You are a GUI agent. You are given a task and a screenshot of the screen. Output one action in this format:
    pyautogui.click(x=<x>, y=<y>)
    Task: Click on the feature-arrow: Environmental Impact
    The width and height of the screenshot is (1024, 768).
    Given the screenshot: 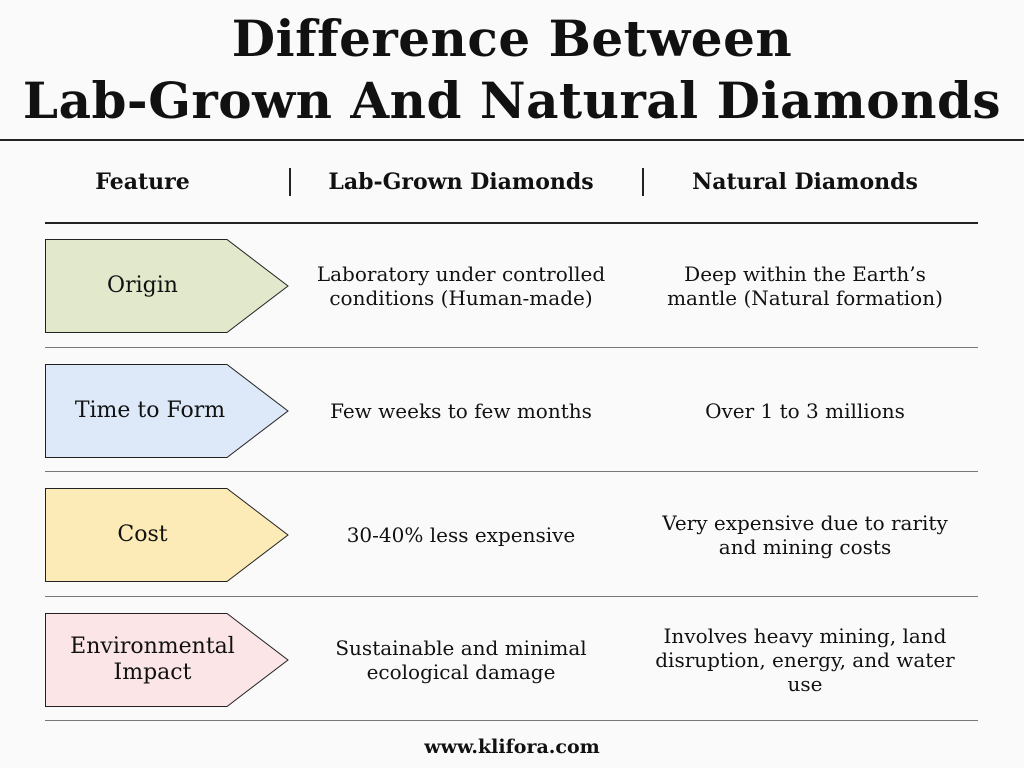 What is the action you would take?
    pyautogui.click(x=167, y=660)
    